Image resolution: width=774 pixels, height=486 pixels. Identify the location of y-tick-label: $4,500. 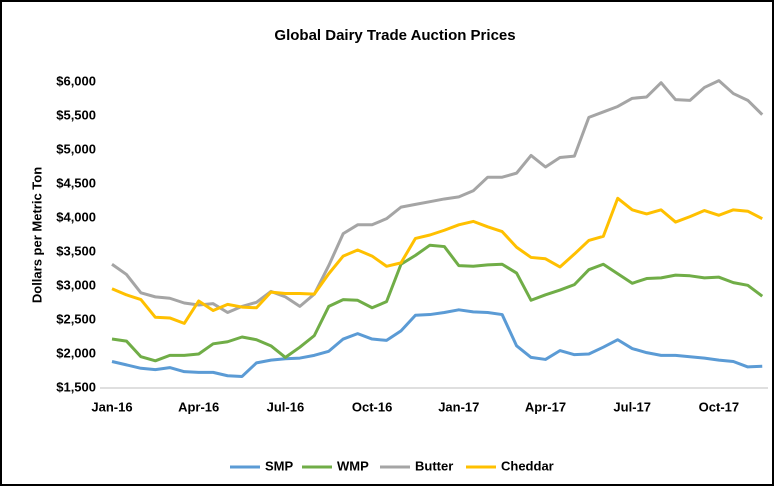
(76, 182).